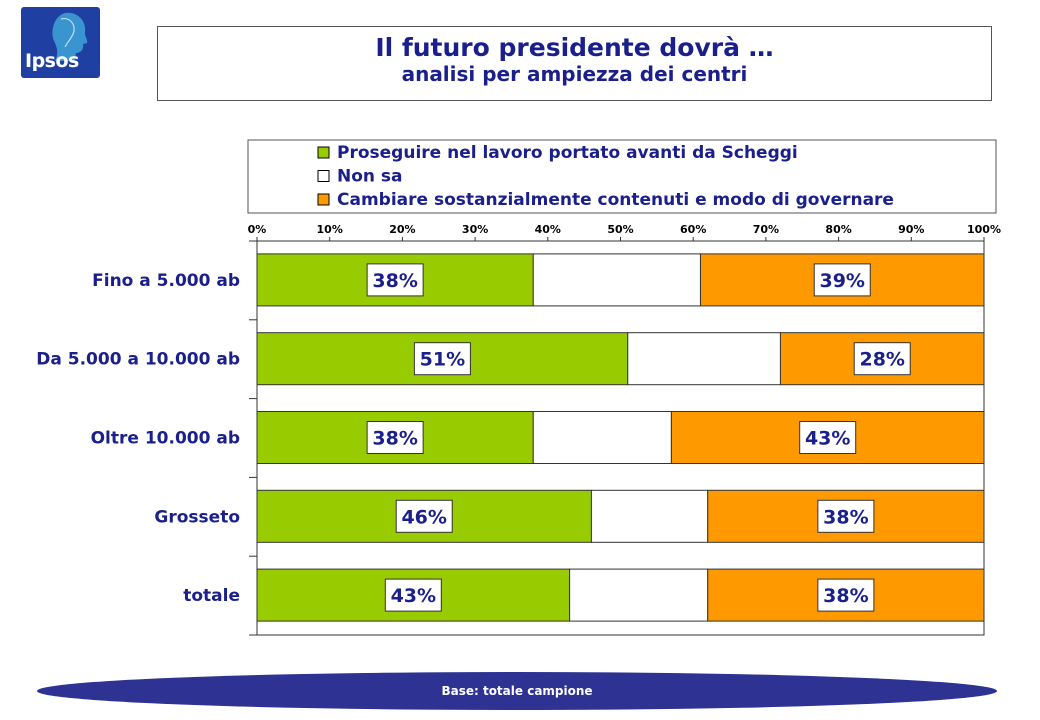 Image resolution: width=1040 pixels, height=720 pixels. I want to click on footer-banner: Base: totale campione, so click(517, 691).